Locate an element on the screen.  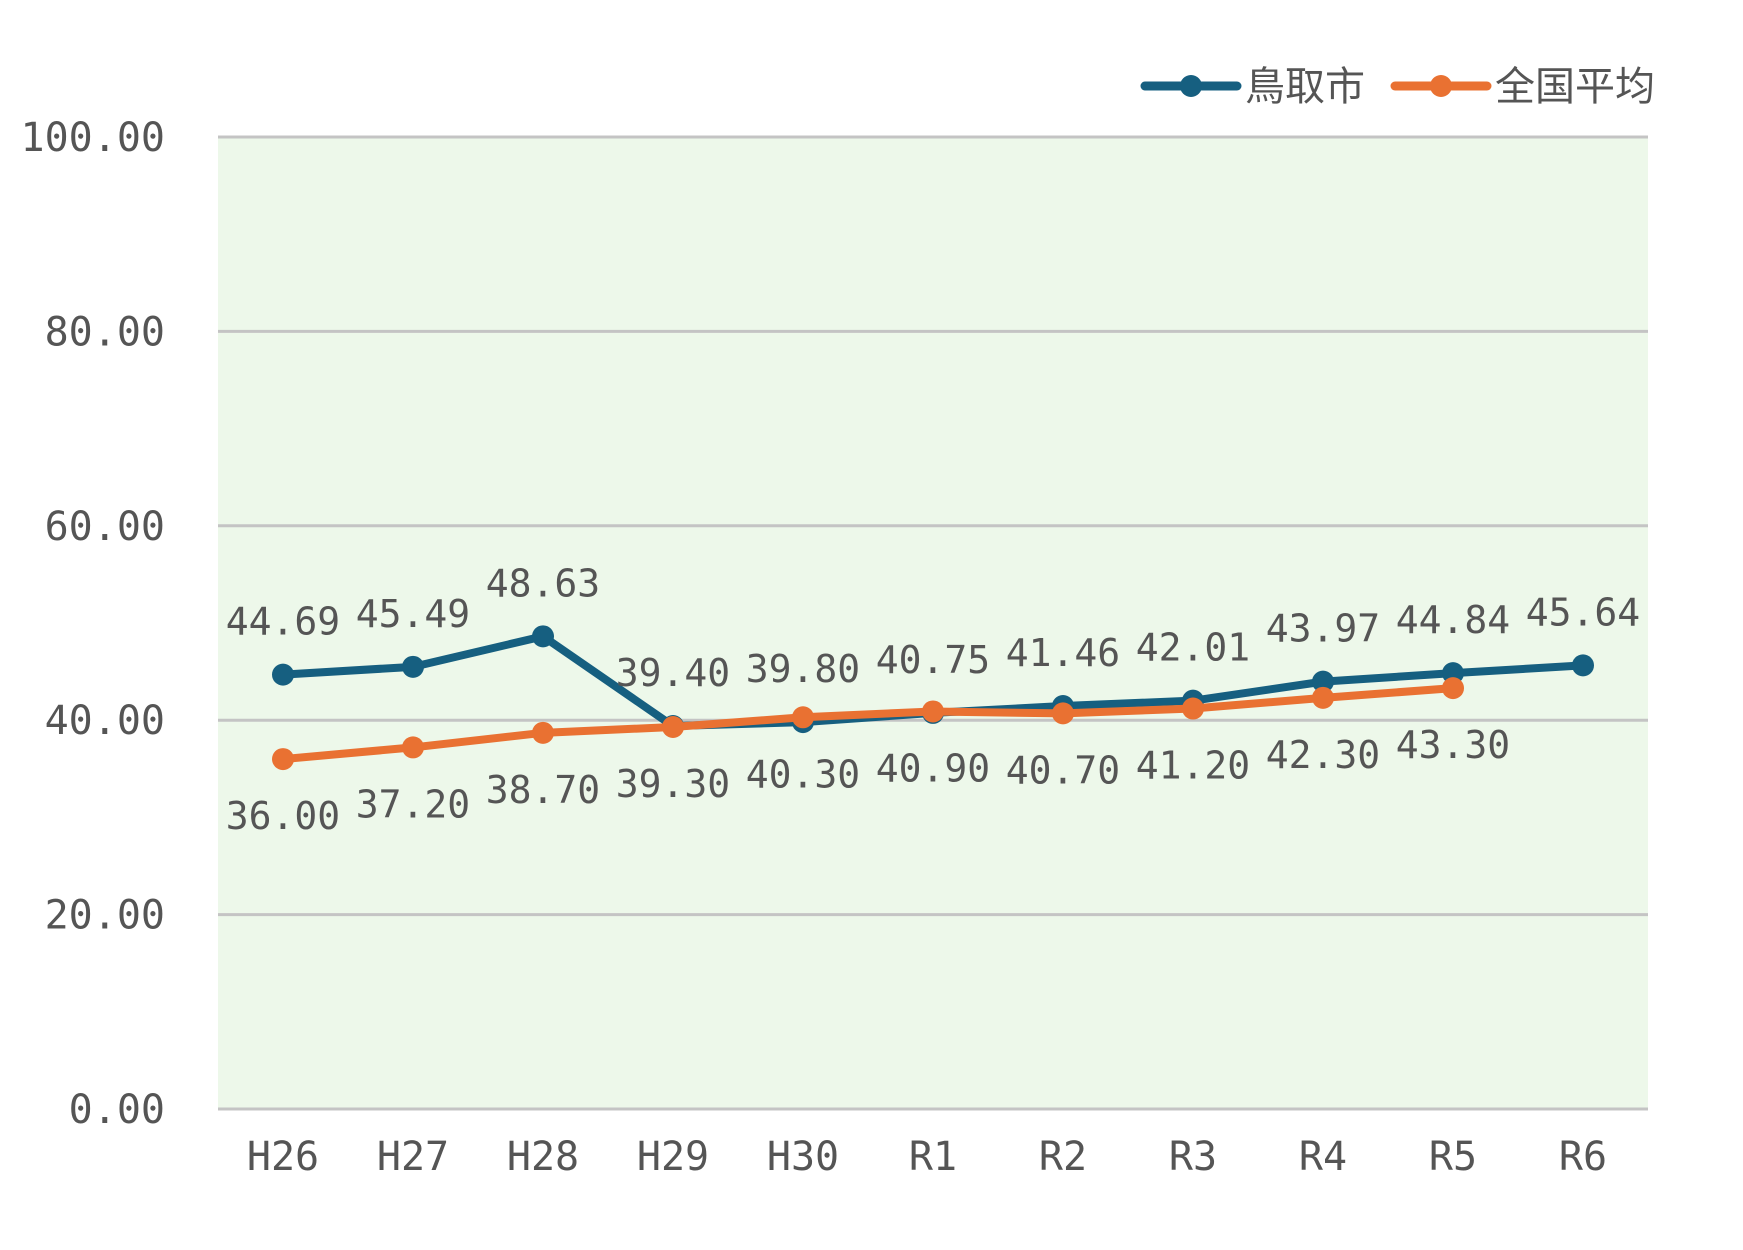
y-tick-label: 0.00 is located at coordinates (117, 1110).